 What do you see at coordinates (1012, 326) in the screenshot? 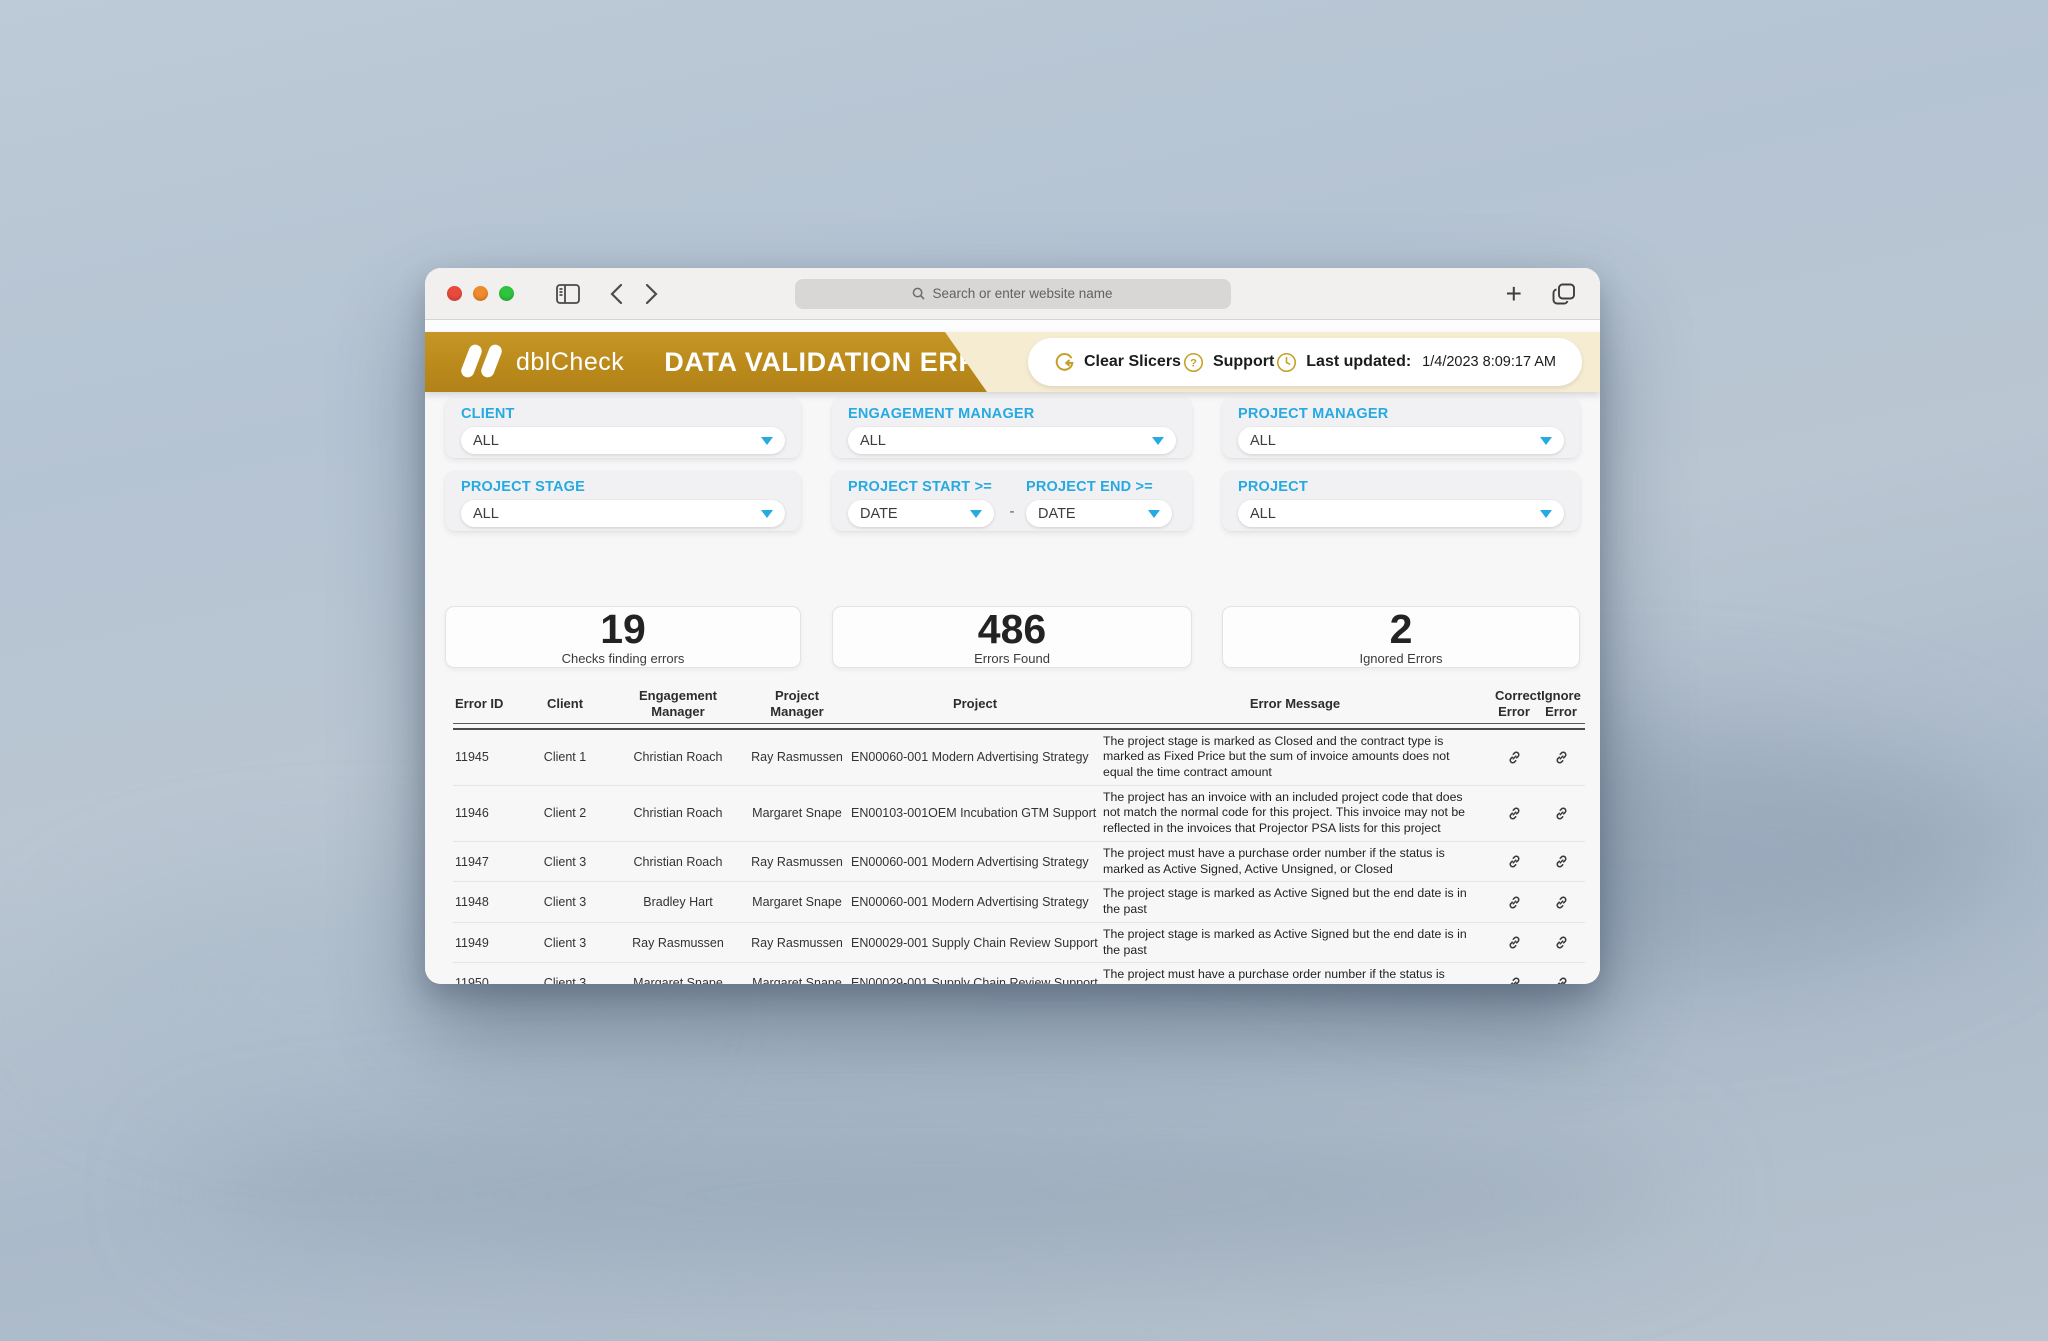
I see `page-top-strip` at bounding box center [1012, 326].